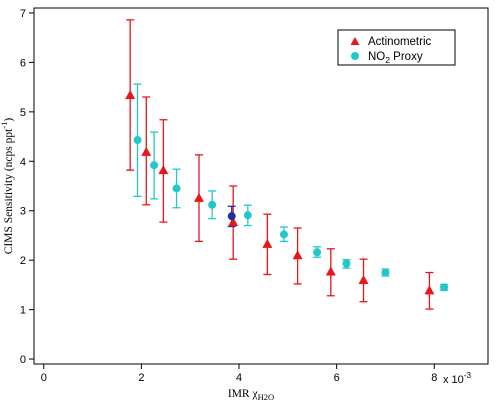 The image size is (500, 406). What do you see at coordinates (23, 261) in the screenshot?
I see `y-tick-label: 2` at bounding box center [23, 261].